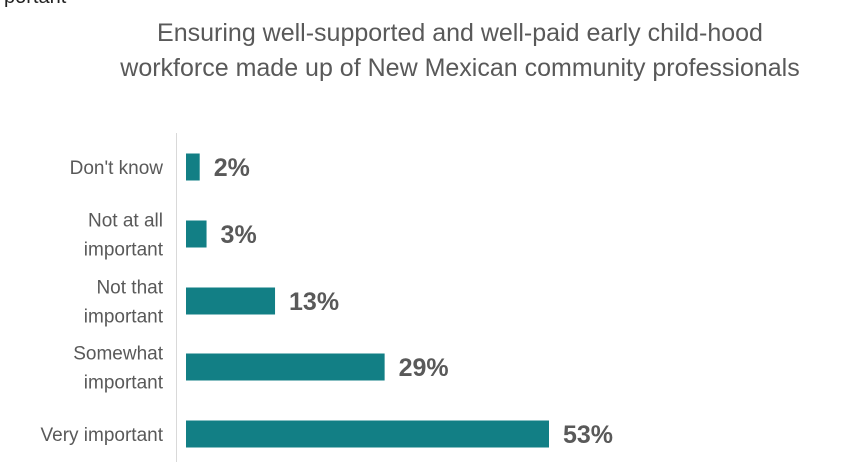 The width and height of the screenshot is (856, 462). I want to click on value-label-1: 3%, so click(239, 235).